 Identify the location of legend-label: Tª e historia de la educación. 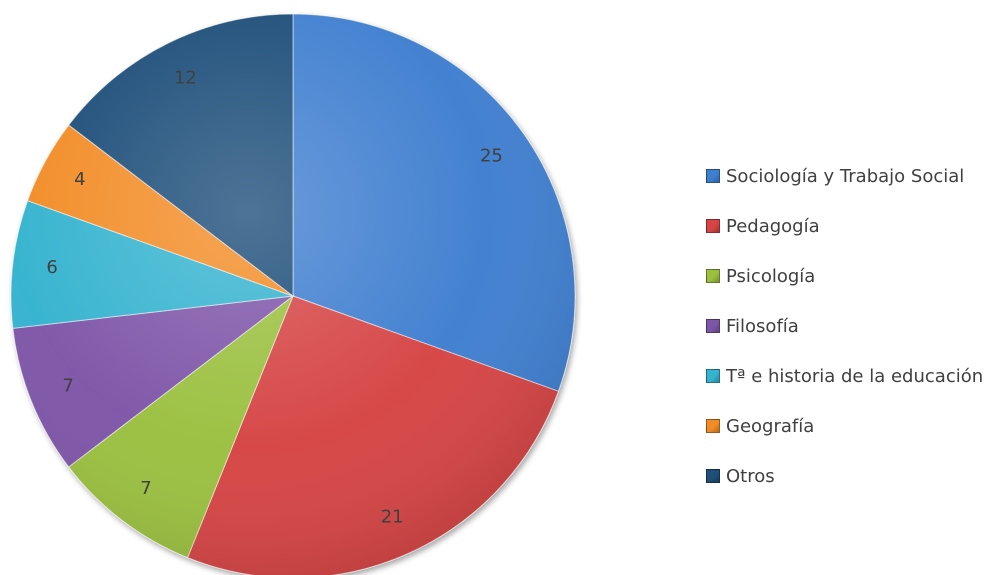
(855, 376).